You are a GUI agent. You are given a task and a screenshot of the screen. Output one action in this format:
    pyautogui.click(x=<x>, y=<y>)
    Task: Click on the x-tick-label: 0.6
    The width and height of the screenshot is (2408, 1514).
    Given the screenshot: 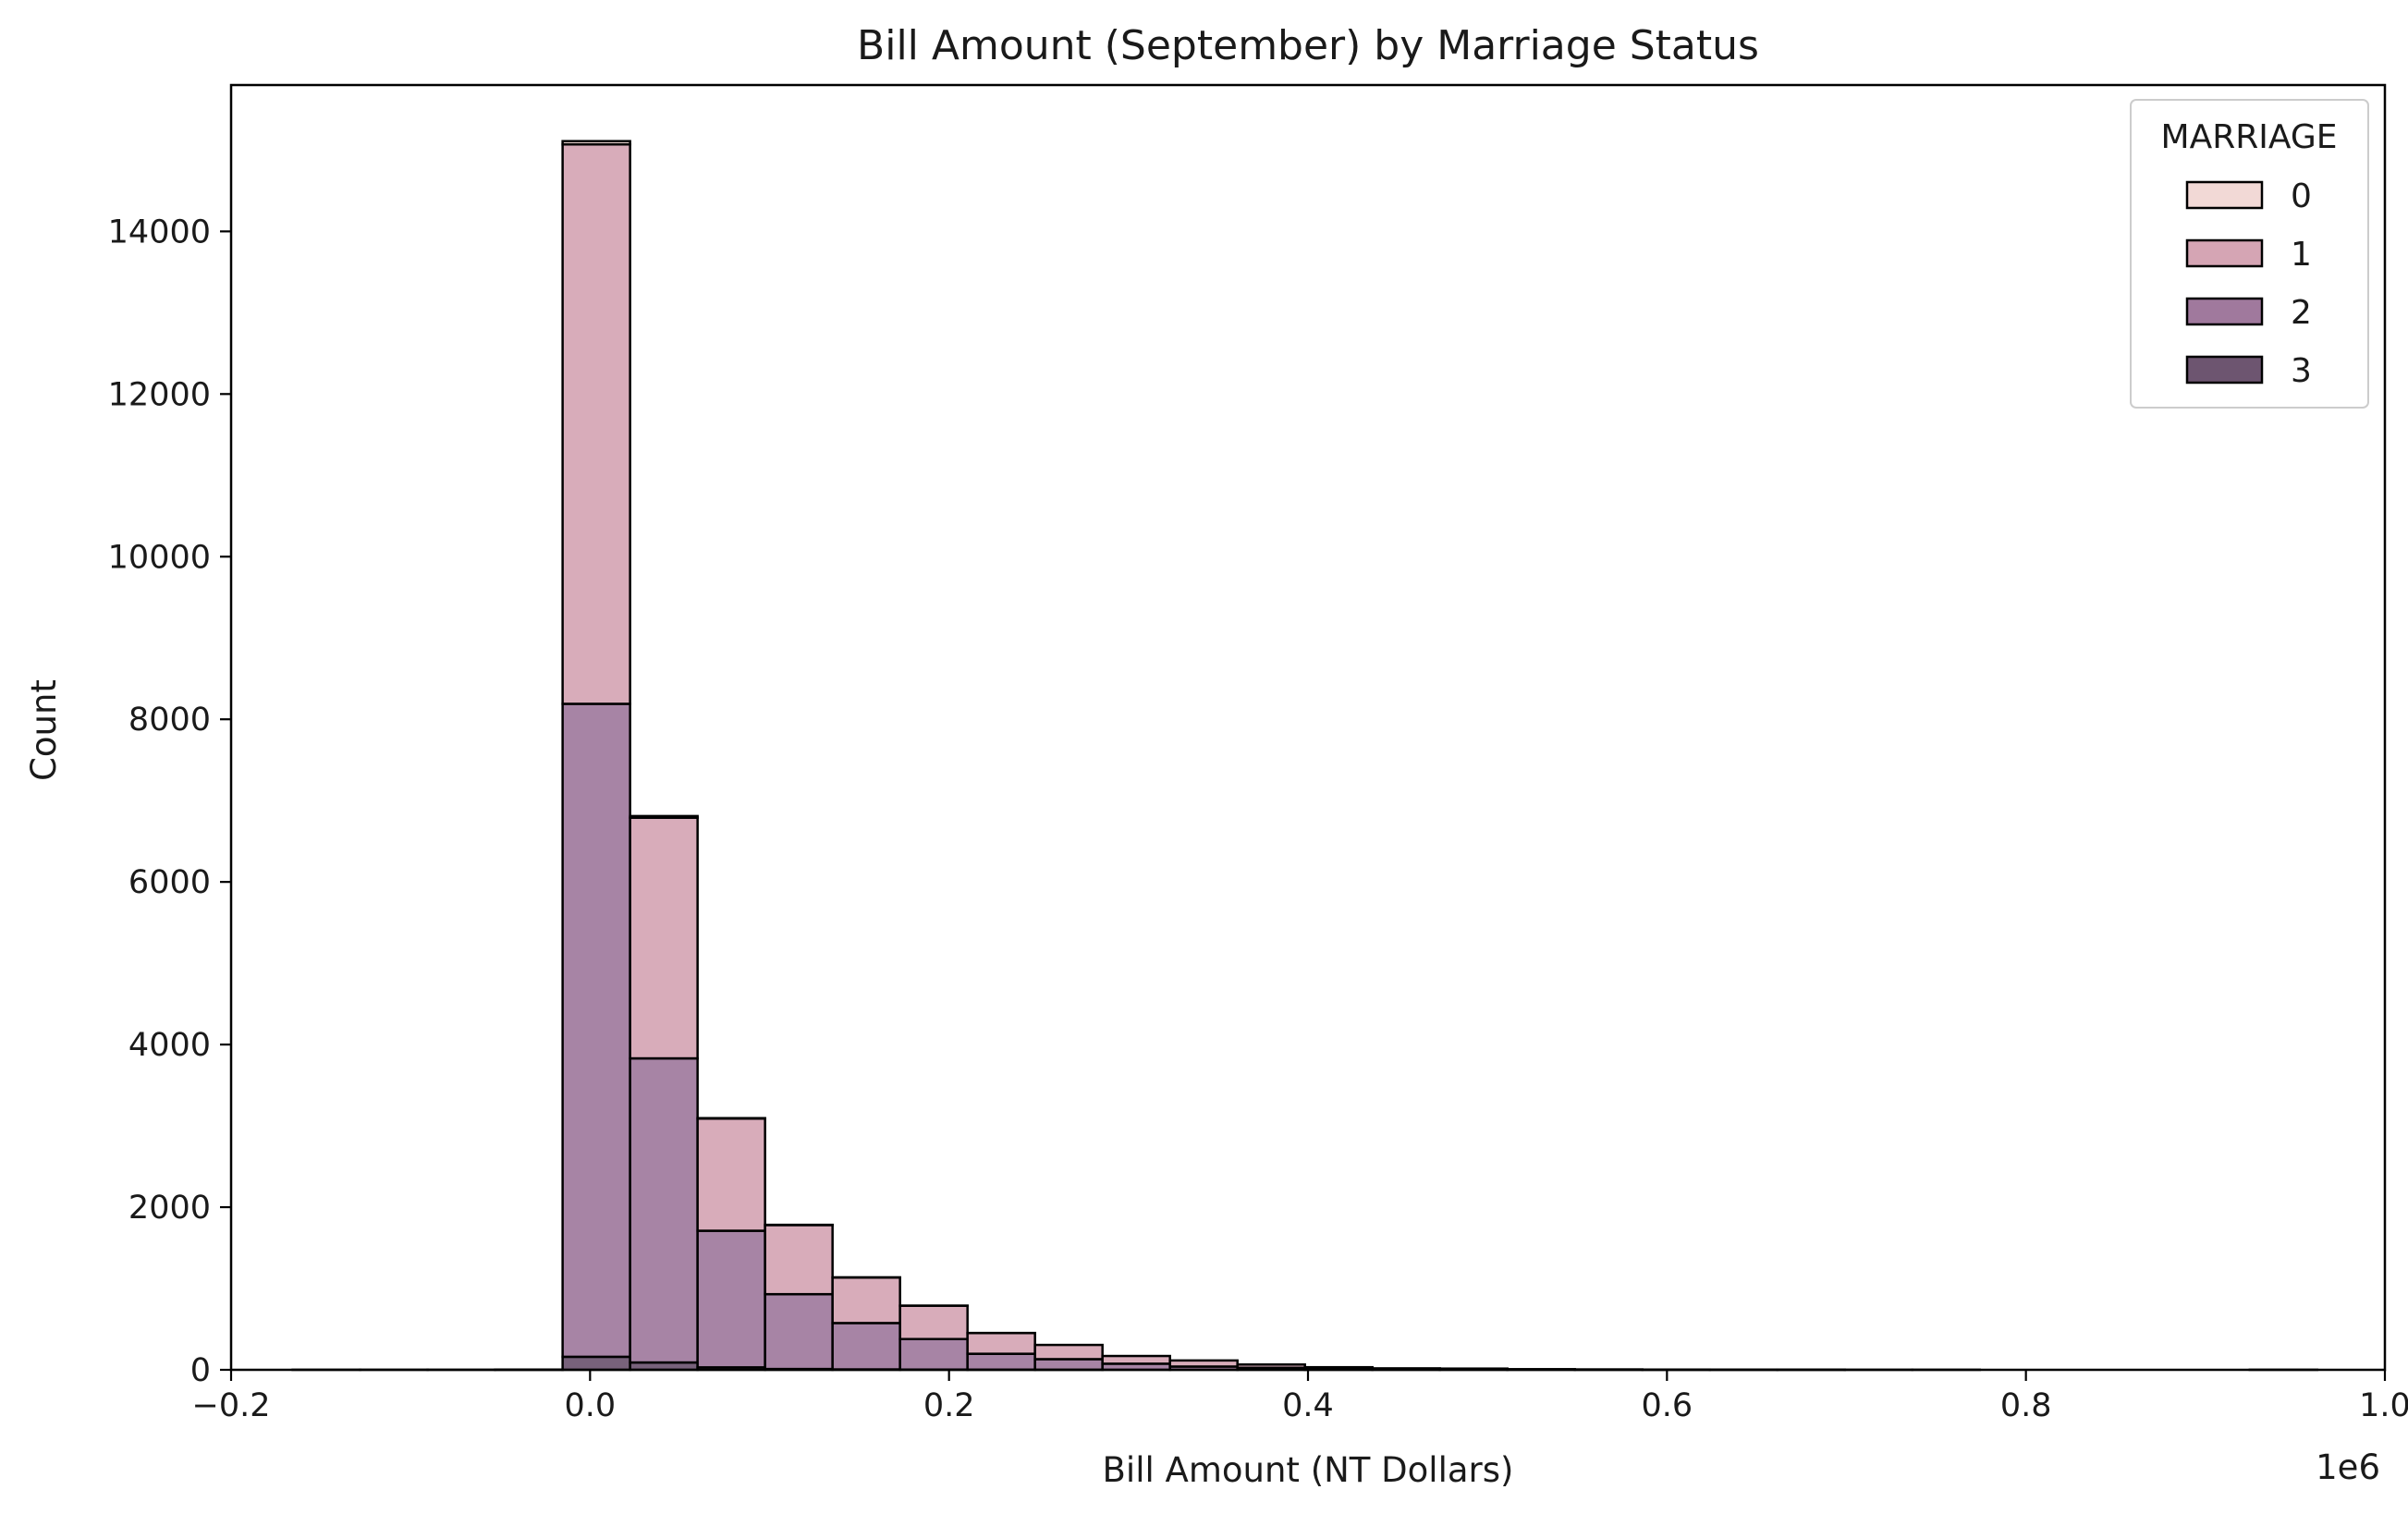 What is the action you would take?
    pyautogui.click(x=1667, y=1405)
    